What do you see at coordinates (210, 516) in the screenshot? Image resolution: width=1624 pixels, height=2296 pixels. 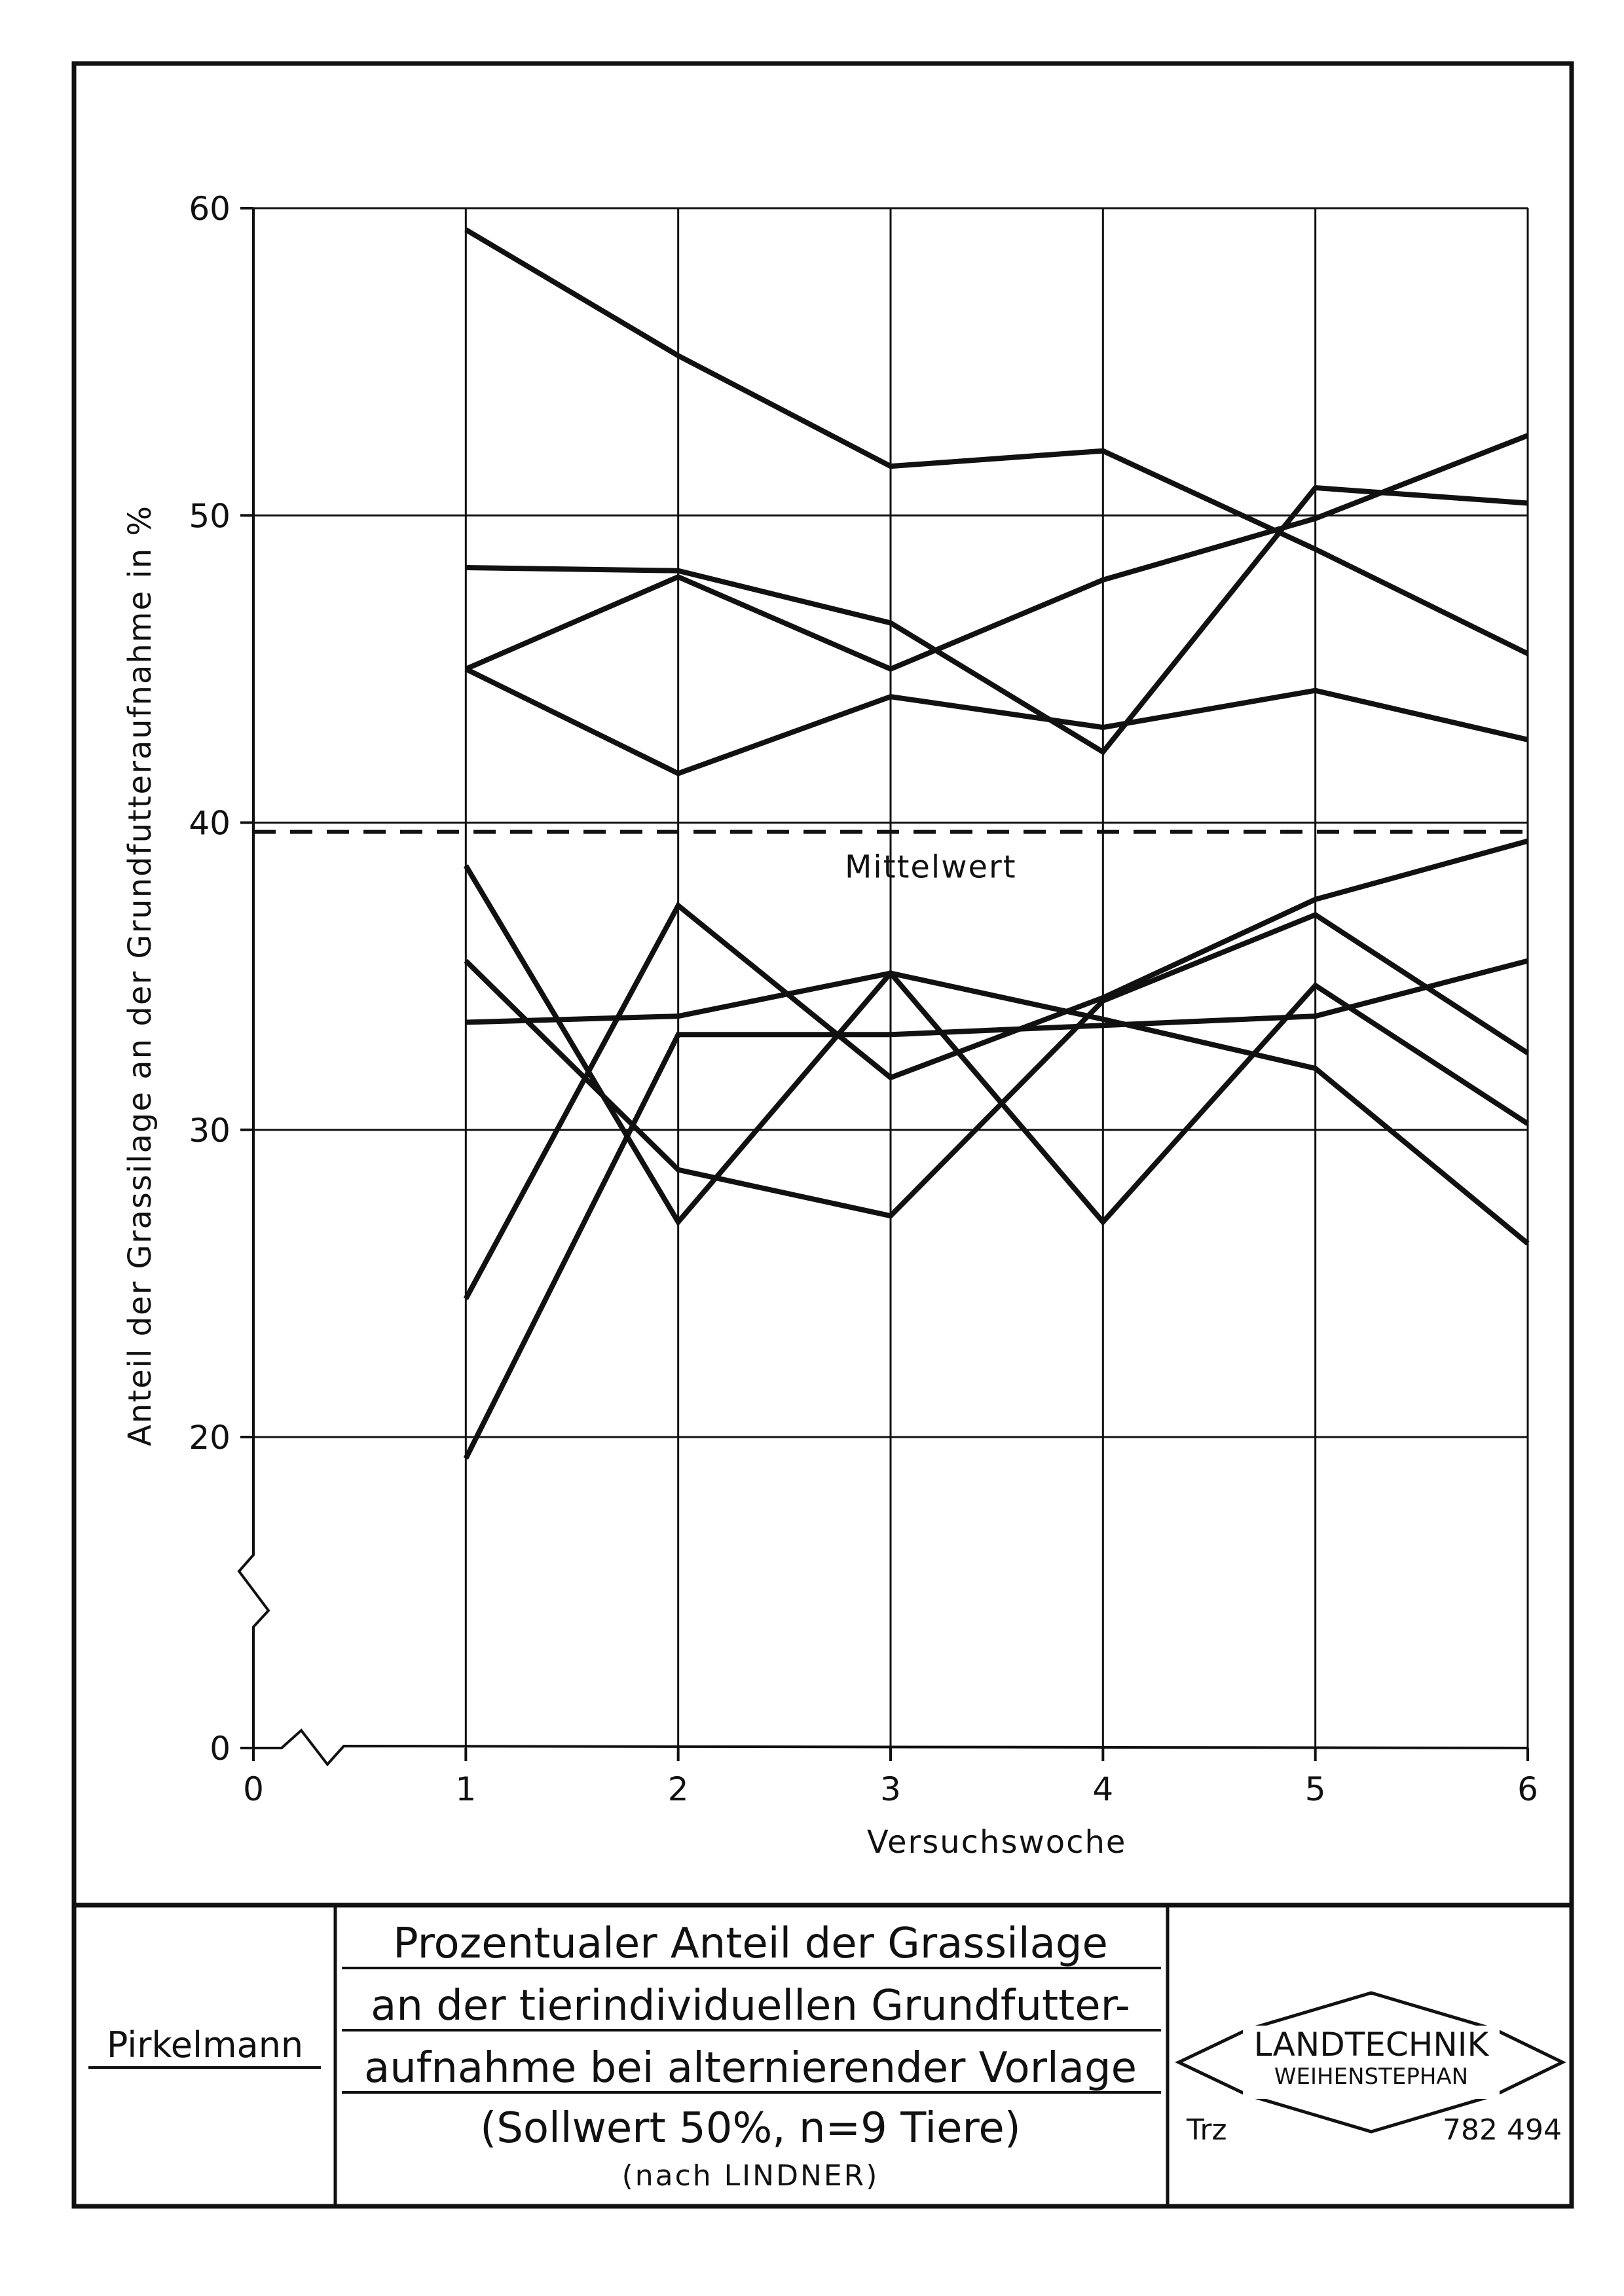 I see `y-tick-label-50: 50` at bounding box center [210, 516].